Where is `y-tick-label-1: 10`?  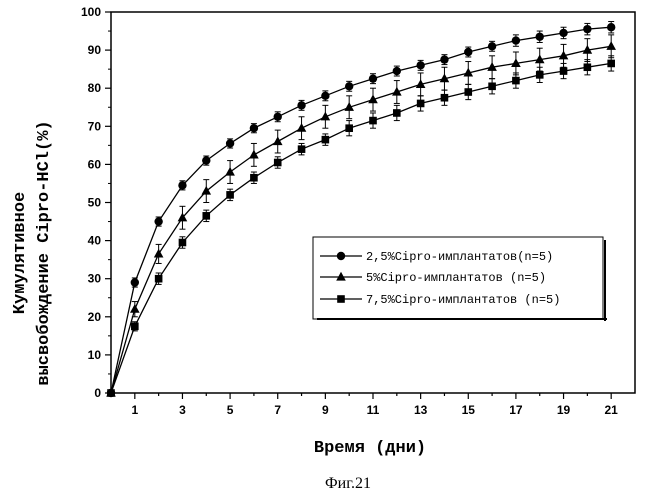 y-tick-label-1: 10 is located at coordinates (95, 355).